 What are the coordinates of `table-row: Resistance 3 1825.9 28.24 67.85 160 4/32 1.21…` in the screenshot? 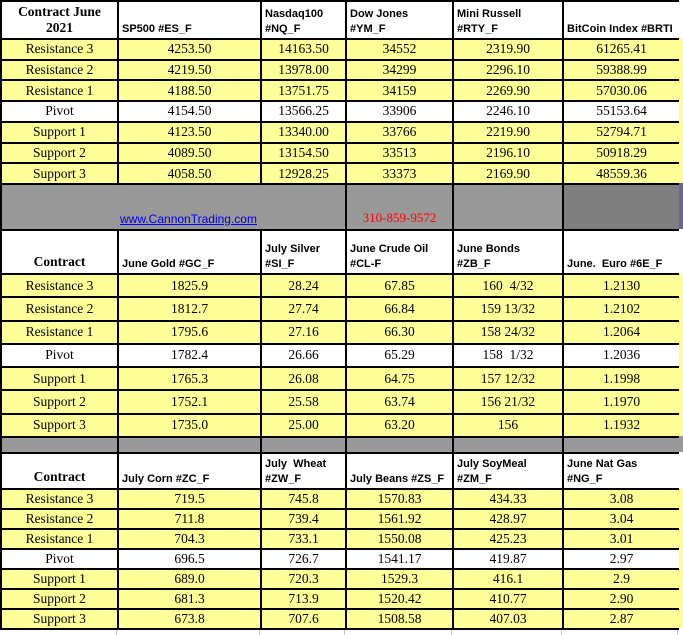 It's located at (340, 285).